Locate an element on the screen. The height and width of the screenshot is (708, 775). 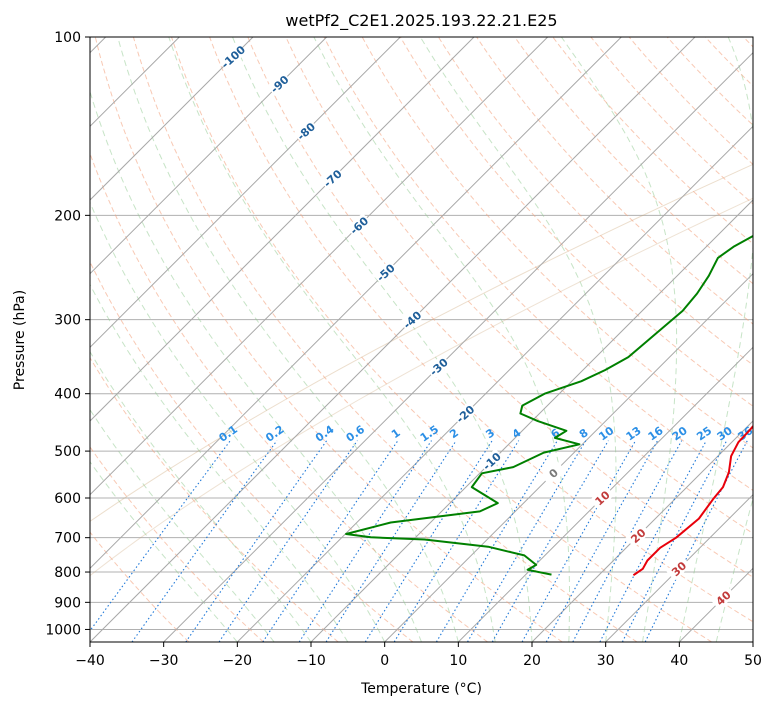
x-axis: −40 −30 −20 −10 0 10 20 30 40 50 is located at coordinates (418, 655).